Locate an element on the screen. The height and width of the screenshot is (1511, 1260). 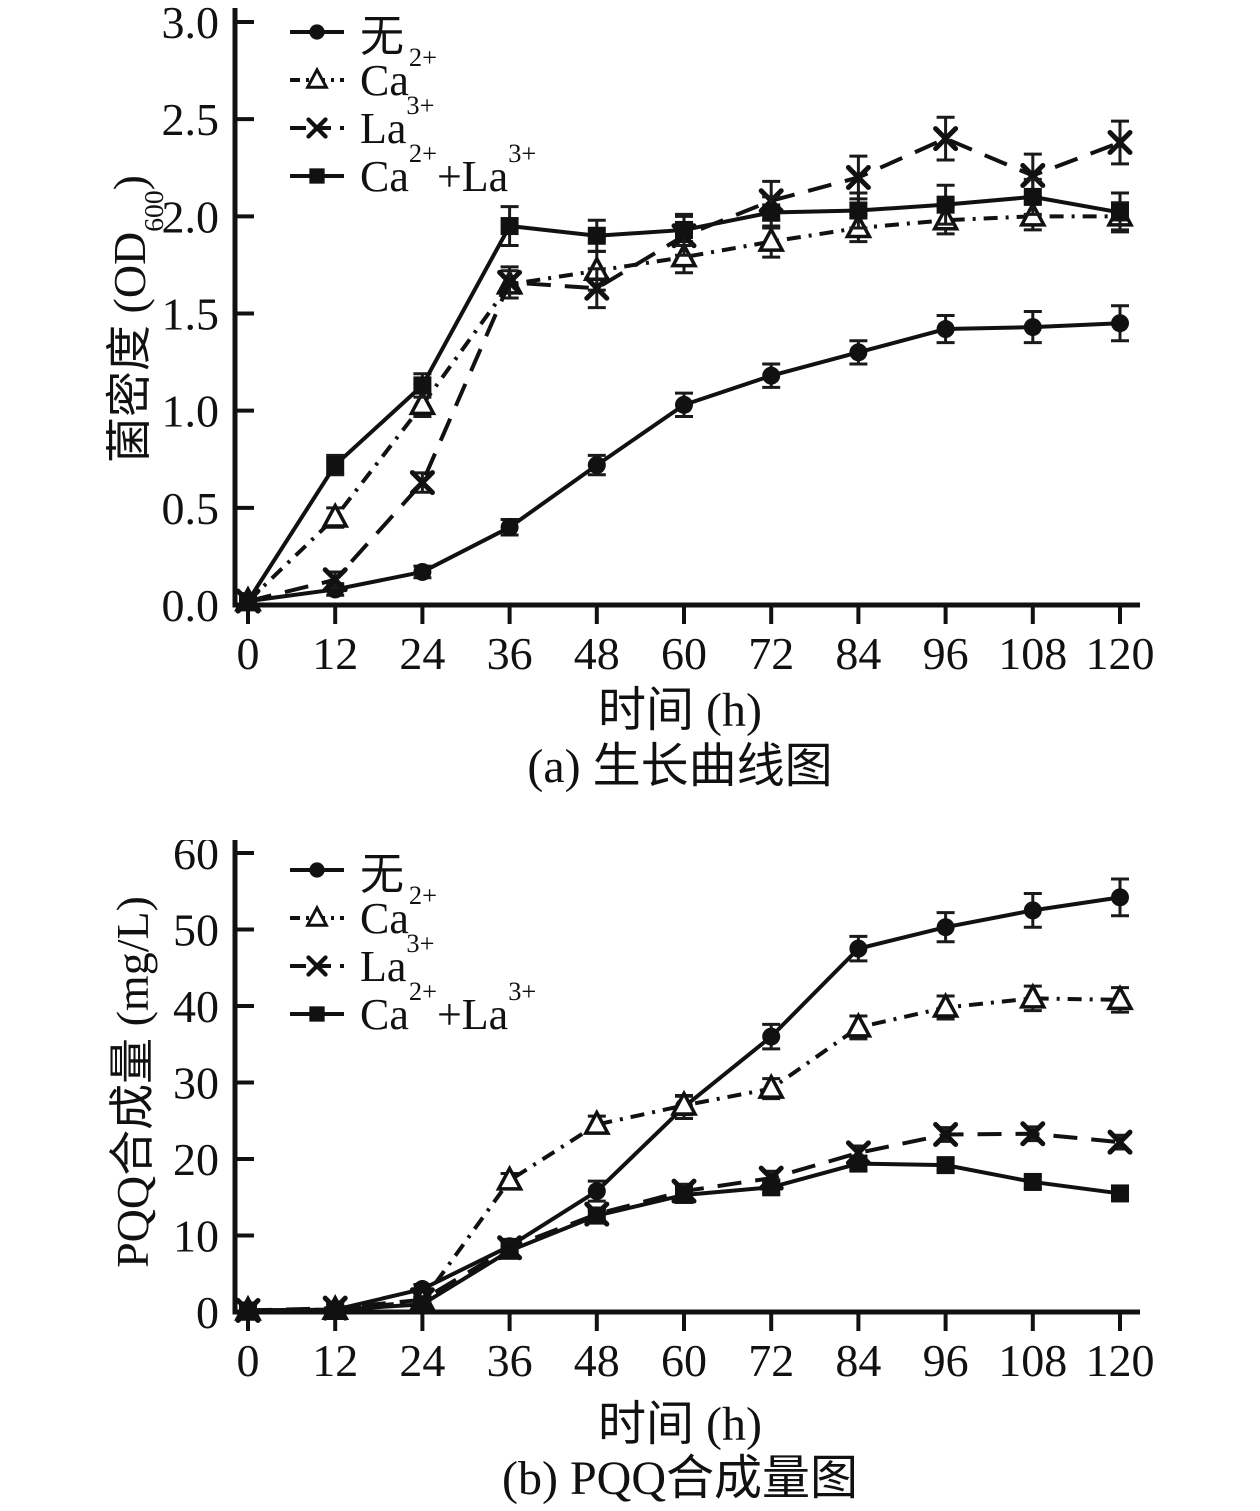
line-ca is located at coordinates (684, 1154).